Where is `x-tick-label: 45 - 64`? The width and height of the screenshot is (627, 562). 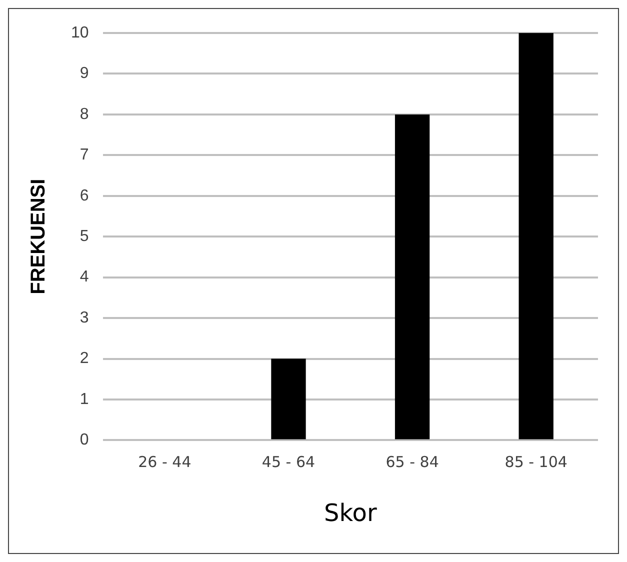
x-tick-label: 45 - 64 is located at coordinates (289, 462).